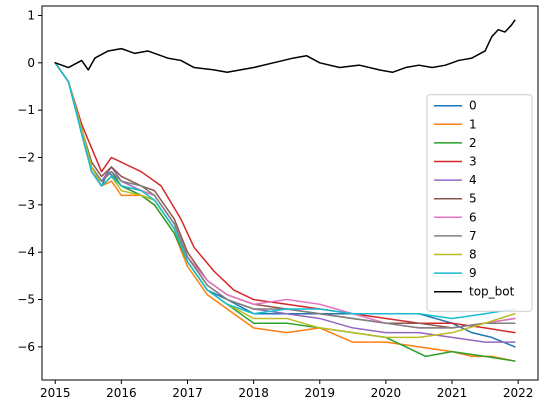  I want to click on legend: 0 1 2 3 4 5 6 7 8 9 top_bot, so click(479, 203).